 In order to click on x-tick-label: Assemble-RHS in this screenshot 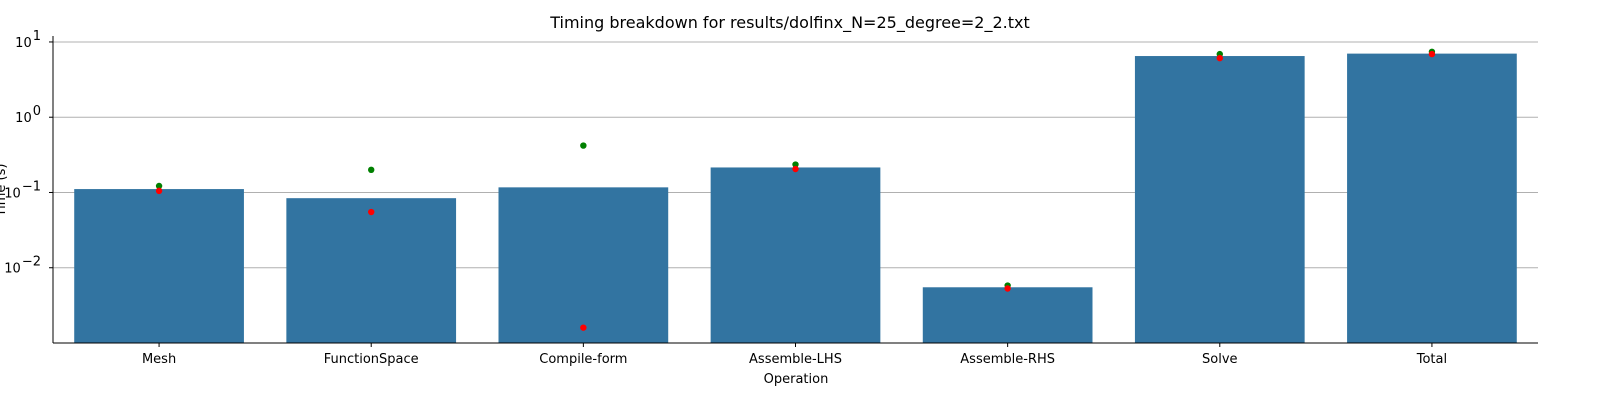, I will do `click(1007, 359)`.